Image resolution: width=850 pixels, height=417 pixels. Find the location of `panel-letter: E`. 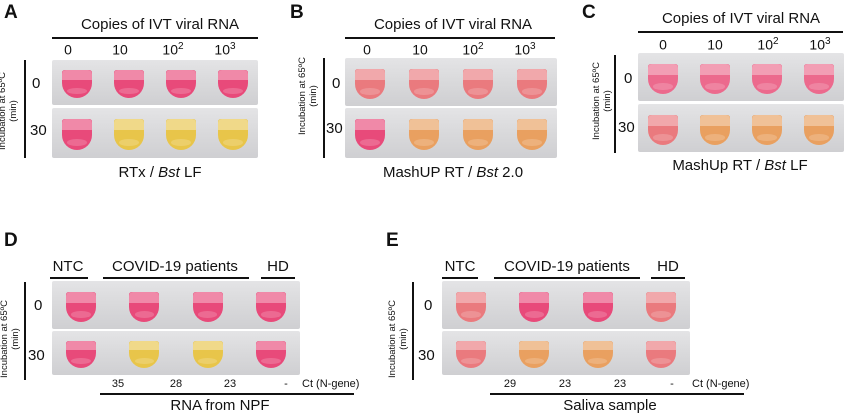

panel-letter: E is located at coordinates (392, 240).